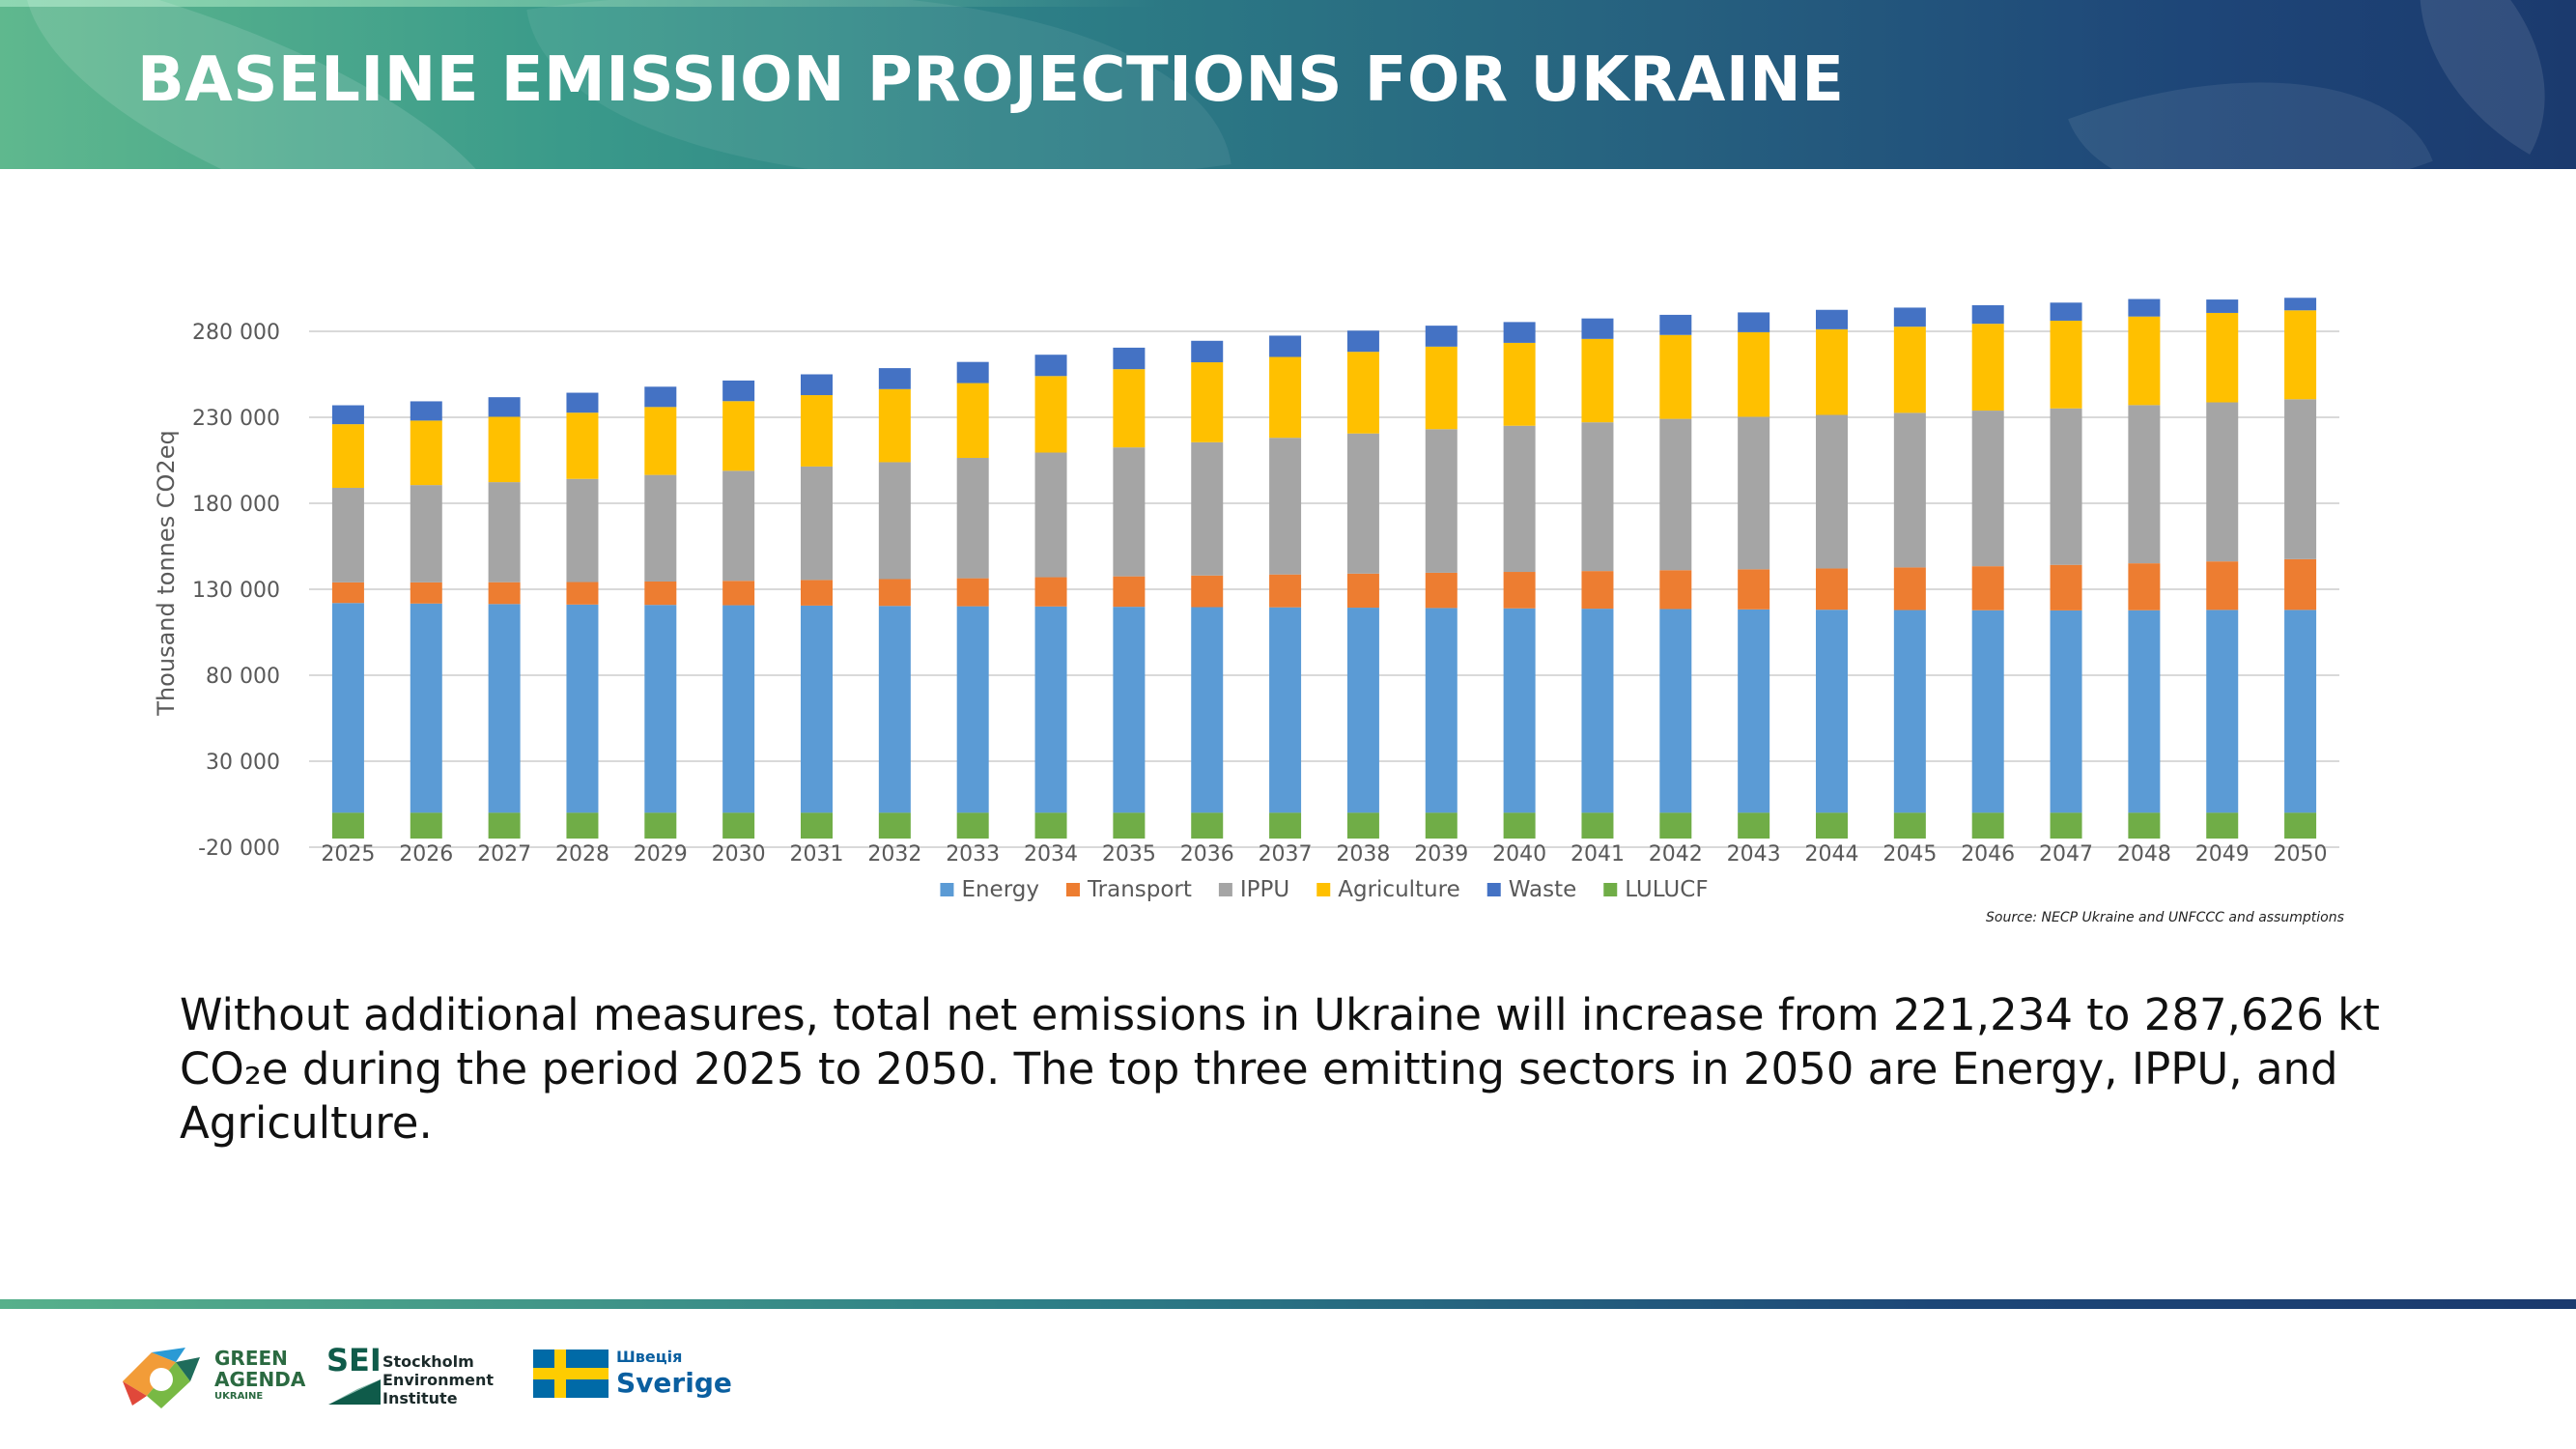  I want to click on x-tick-label: 2033, so click(973, 854).